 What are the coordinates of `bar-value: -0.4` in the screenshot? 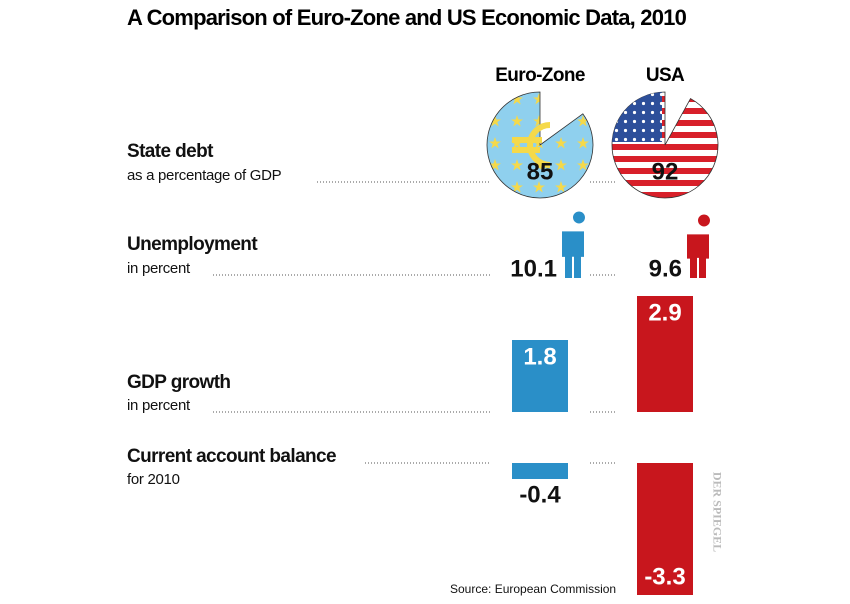 It's located at (540, 494).